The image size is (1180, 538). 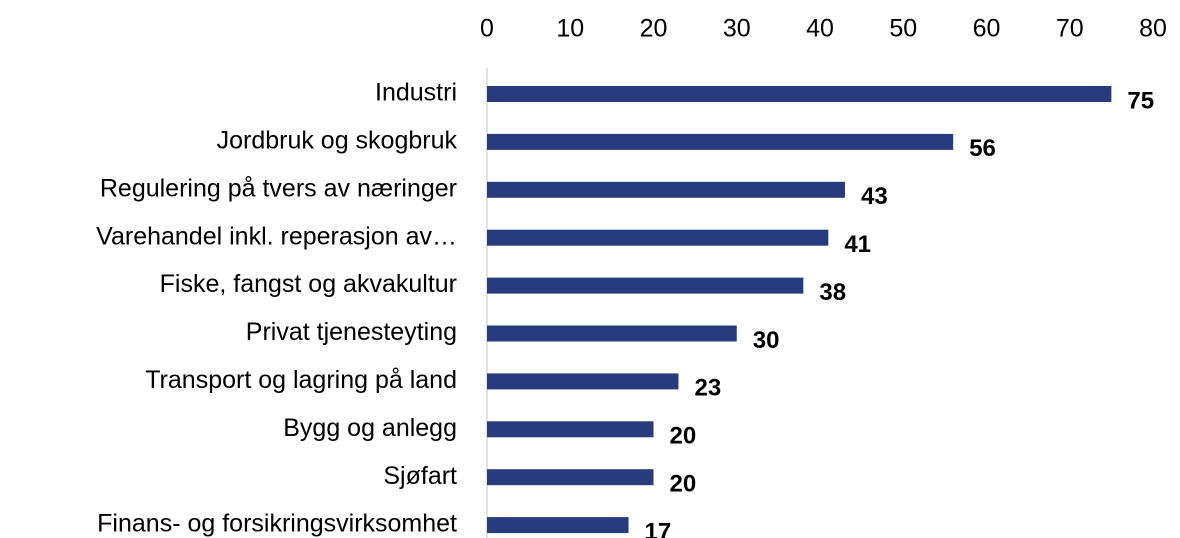 I want to click on x-tick-label: 80, so click(x=1153, y=29).